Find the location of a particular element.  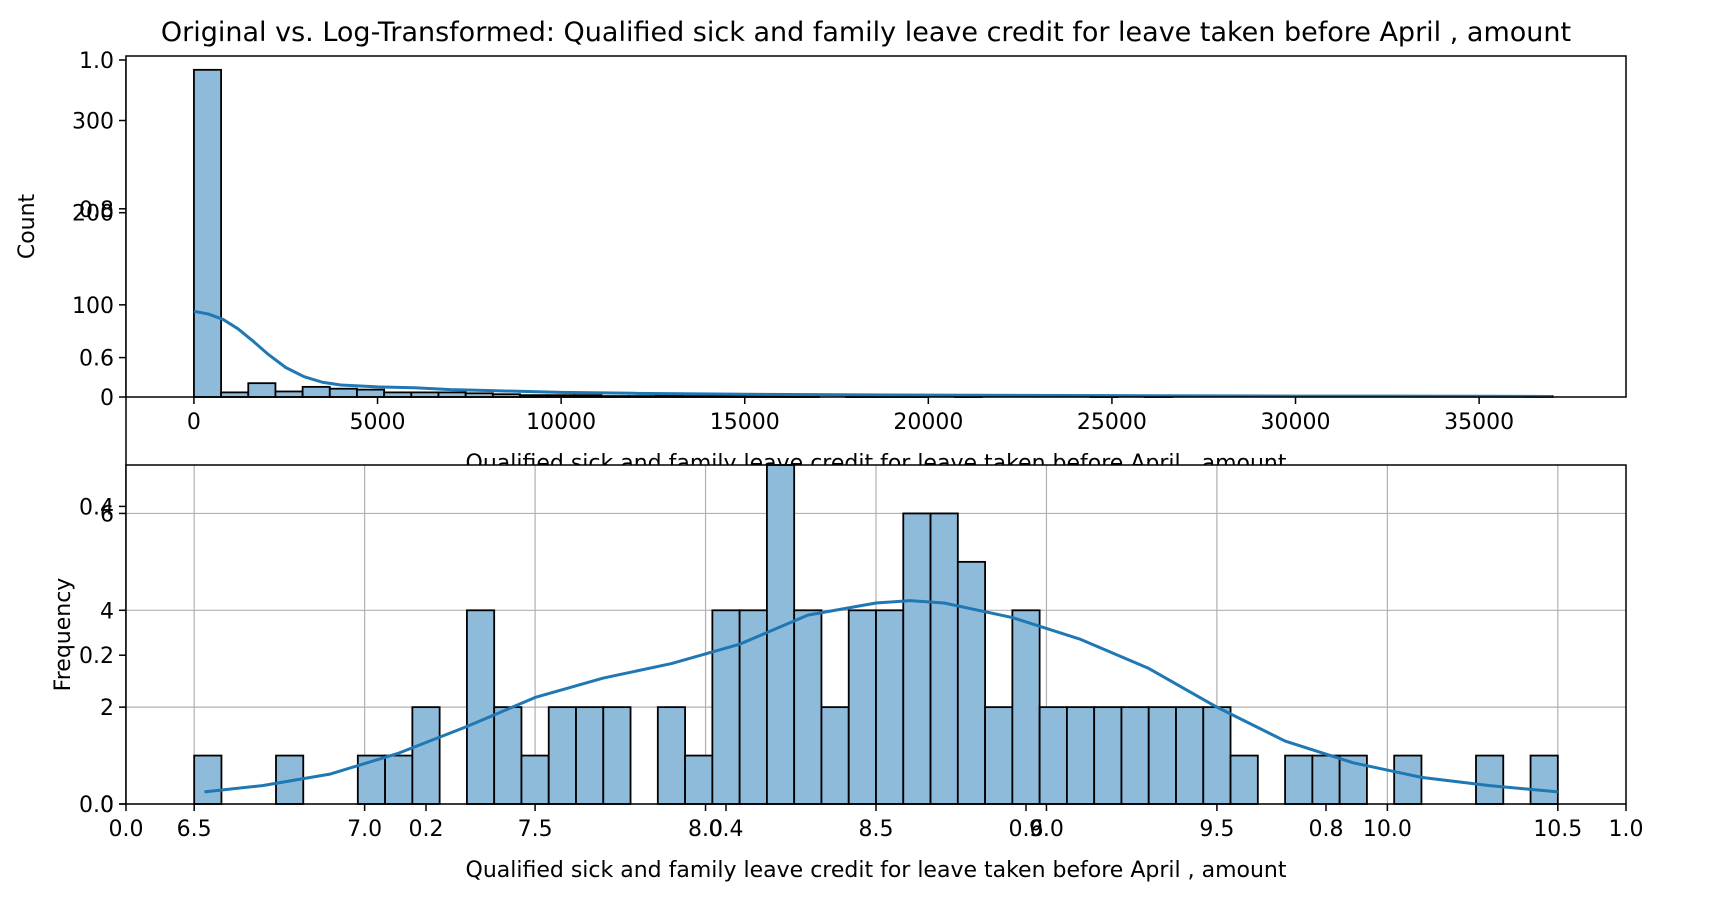

bottom-x-tick: 10.5 is located at coordinates (1557, 823).